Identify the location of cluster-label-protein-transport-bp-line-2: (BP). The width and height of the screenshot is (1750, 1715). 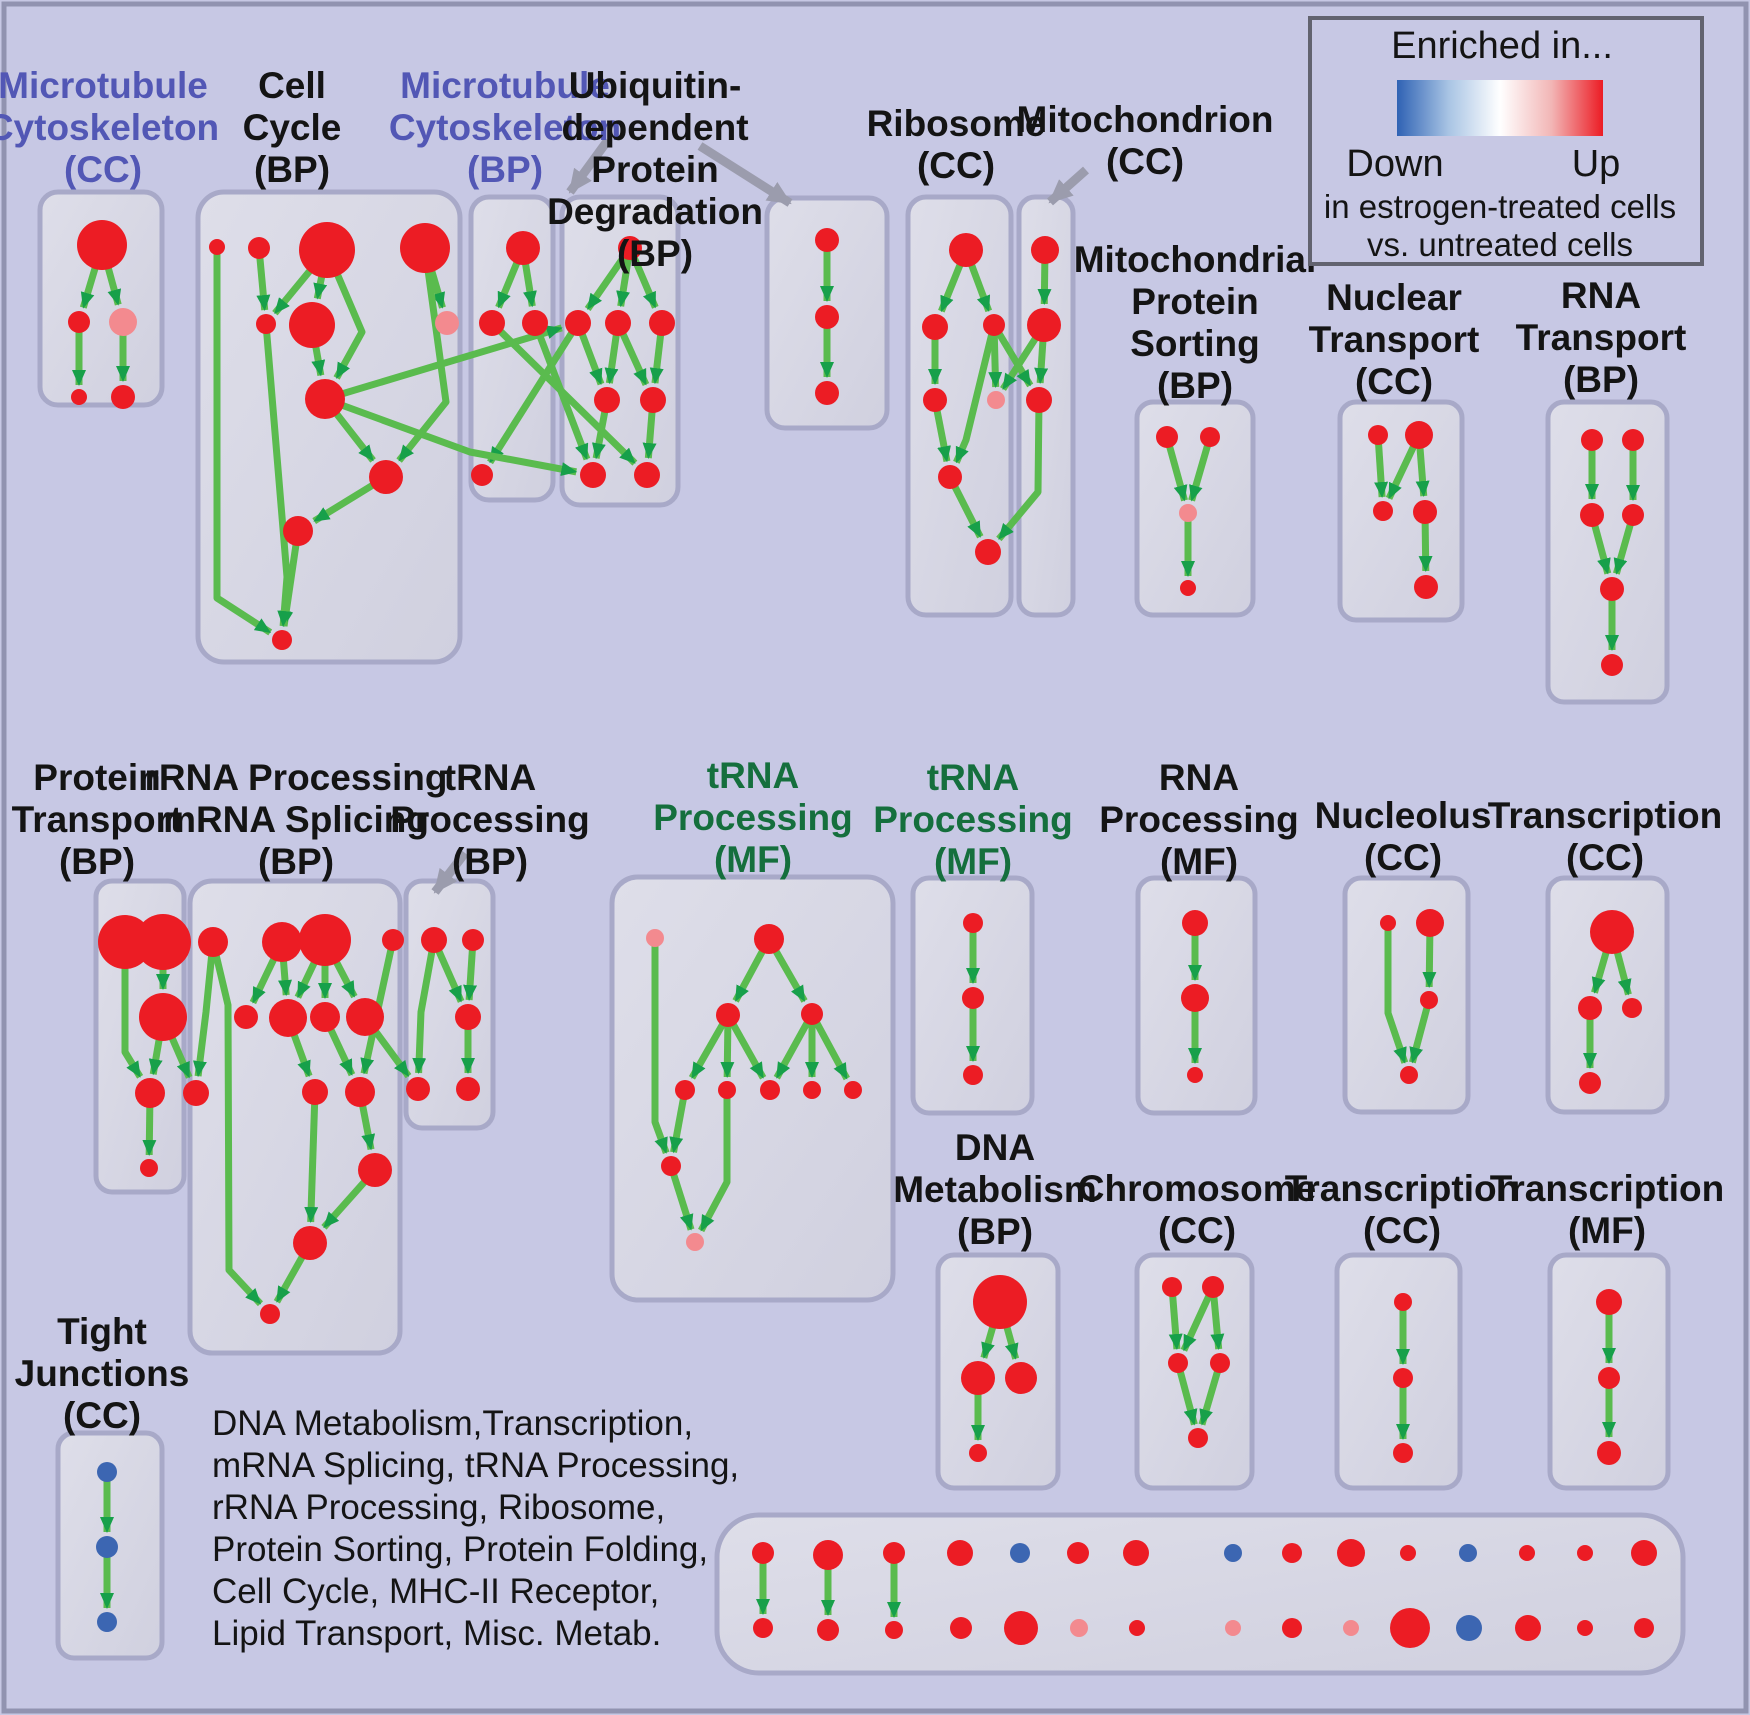
(97, 861).